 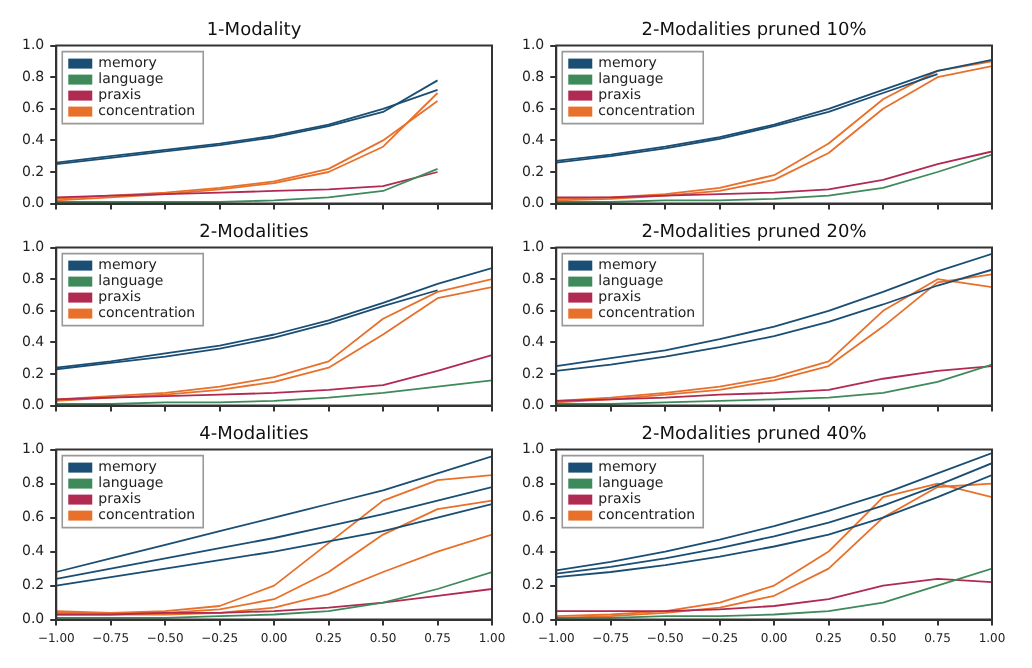 I want to click on chart-title: 1-Modality, so click(x=254, y=31).